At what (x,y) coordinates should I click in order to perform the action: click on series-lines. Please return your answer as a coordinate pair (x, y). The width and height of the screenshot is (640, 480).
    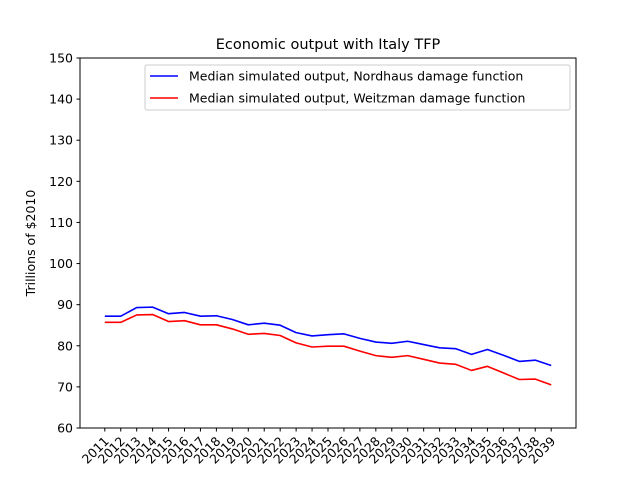
    Looking at the image, I should click on (328, 346).